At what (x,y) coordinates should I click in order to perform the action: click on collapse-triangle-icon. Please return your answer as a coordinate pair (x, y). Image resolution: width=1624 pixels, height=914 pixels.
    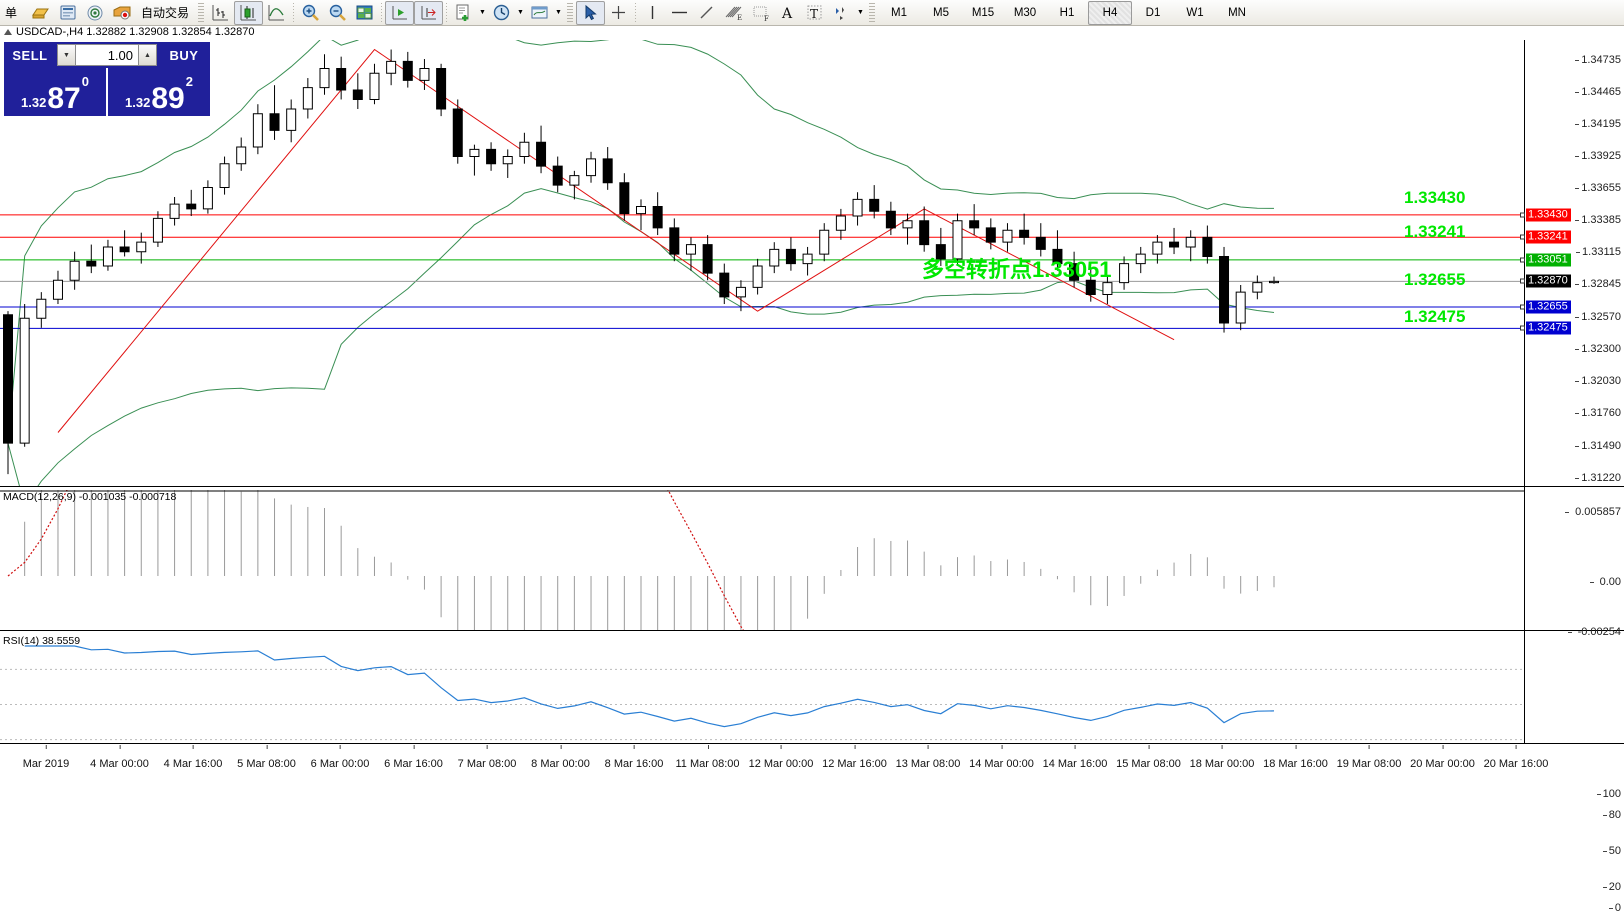
    Looking at the image, I should click on (8, 32).